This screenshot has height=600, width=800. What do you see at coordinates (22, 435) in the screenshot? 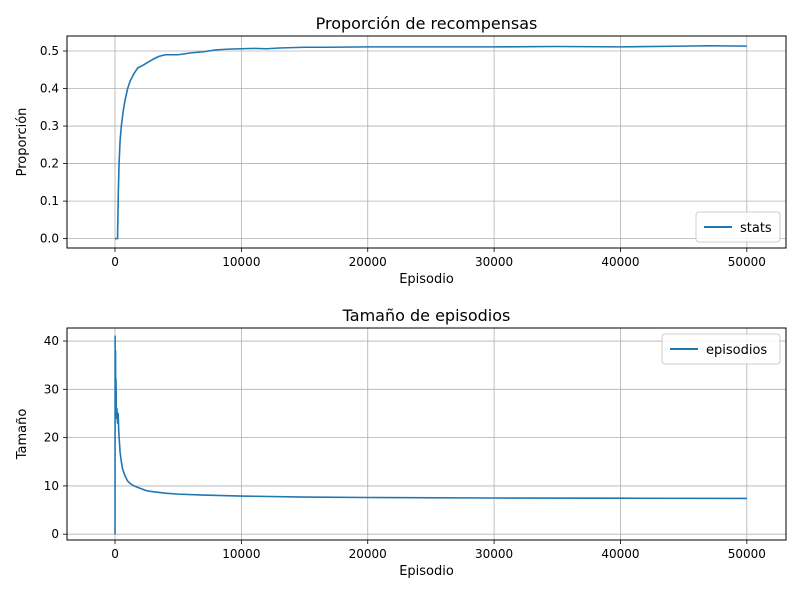
I see `y-axis-label: Tamaño` at bounding box center [22, 435].